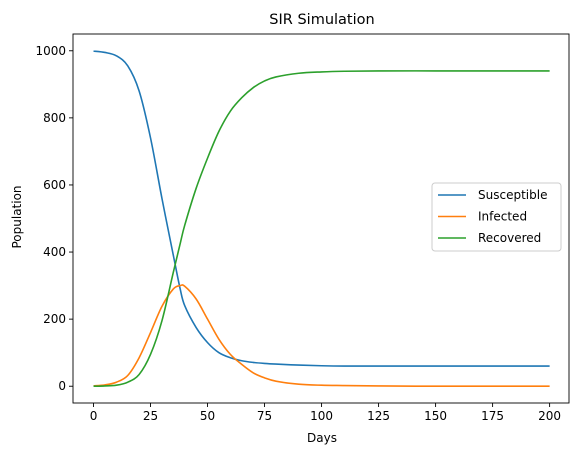 This screenshot has height=455, width=580. I want to click on y-tick-label: 200, so click(54, 319).